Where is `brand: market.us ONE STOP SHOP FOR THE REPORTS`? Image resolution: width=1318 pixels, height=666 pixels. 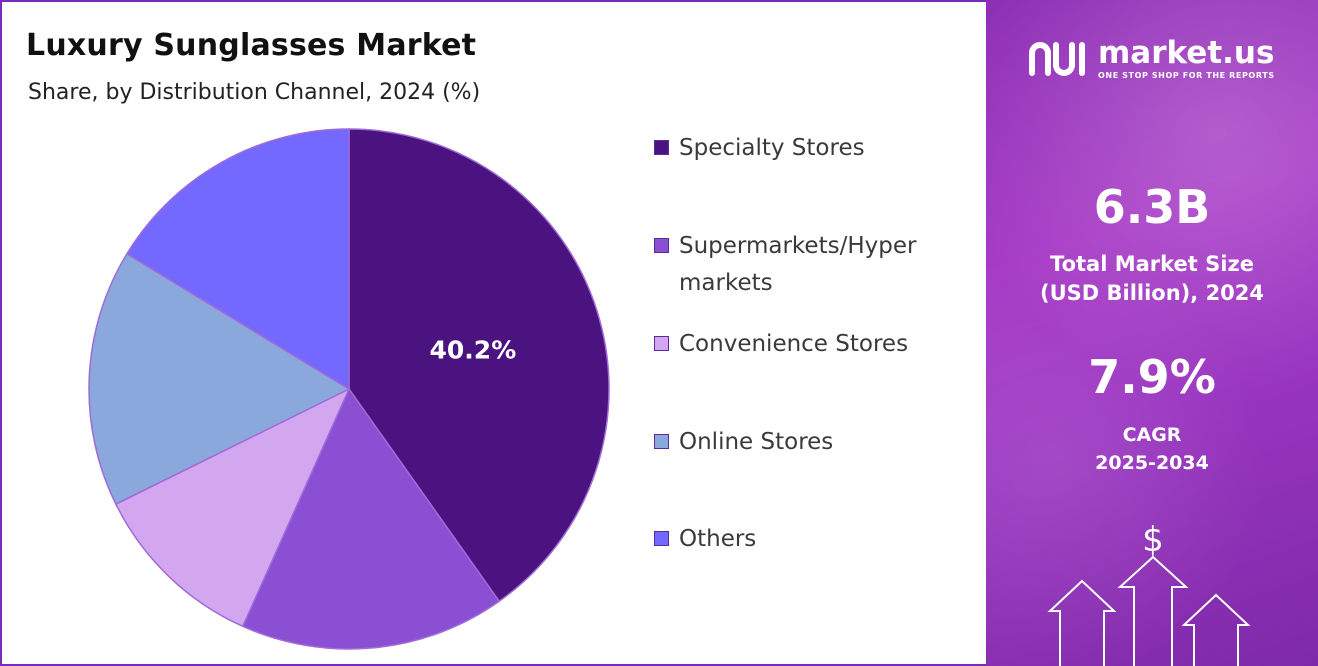
brand: market.us ONE STOP SHOP FOR THE REPORTS is located at coordinates (1150, 59).